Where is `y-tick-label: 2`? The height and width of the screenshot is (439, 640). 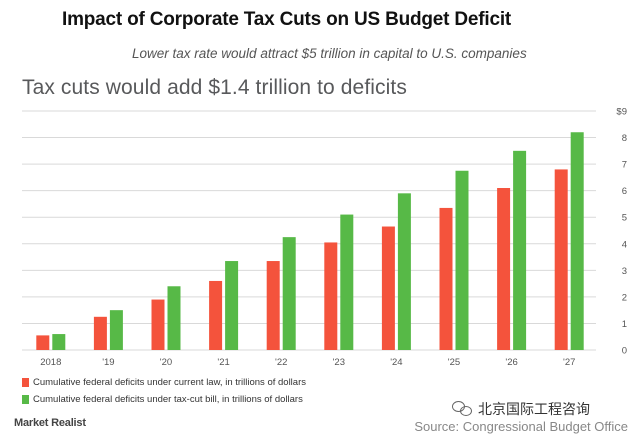 y-tick-label: 2 is located at coordinates (624, 297).